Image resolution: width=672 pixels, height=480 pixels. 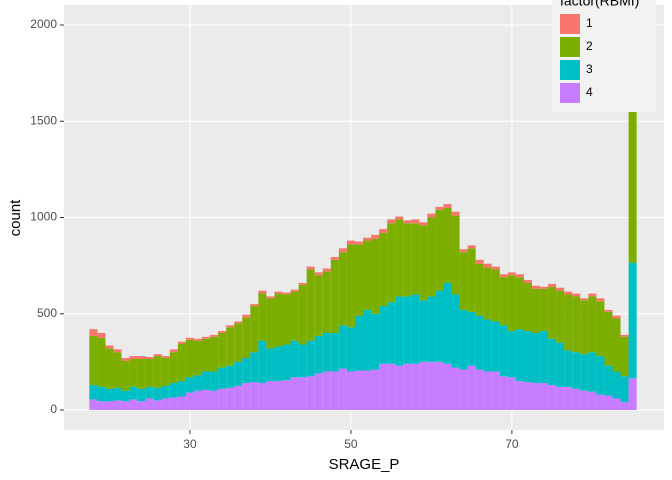 What do you see at coordinates (604, 56) in the screenshot?
I see `legend: factor(RBMI) 1 2 3 4` at bounding box center [604, 56].